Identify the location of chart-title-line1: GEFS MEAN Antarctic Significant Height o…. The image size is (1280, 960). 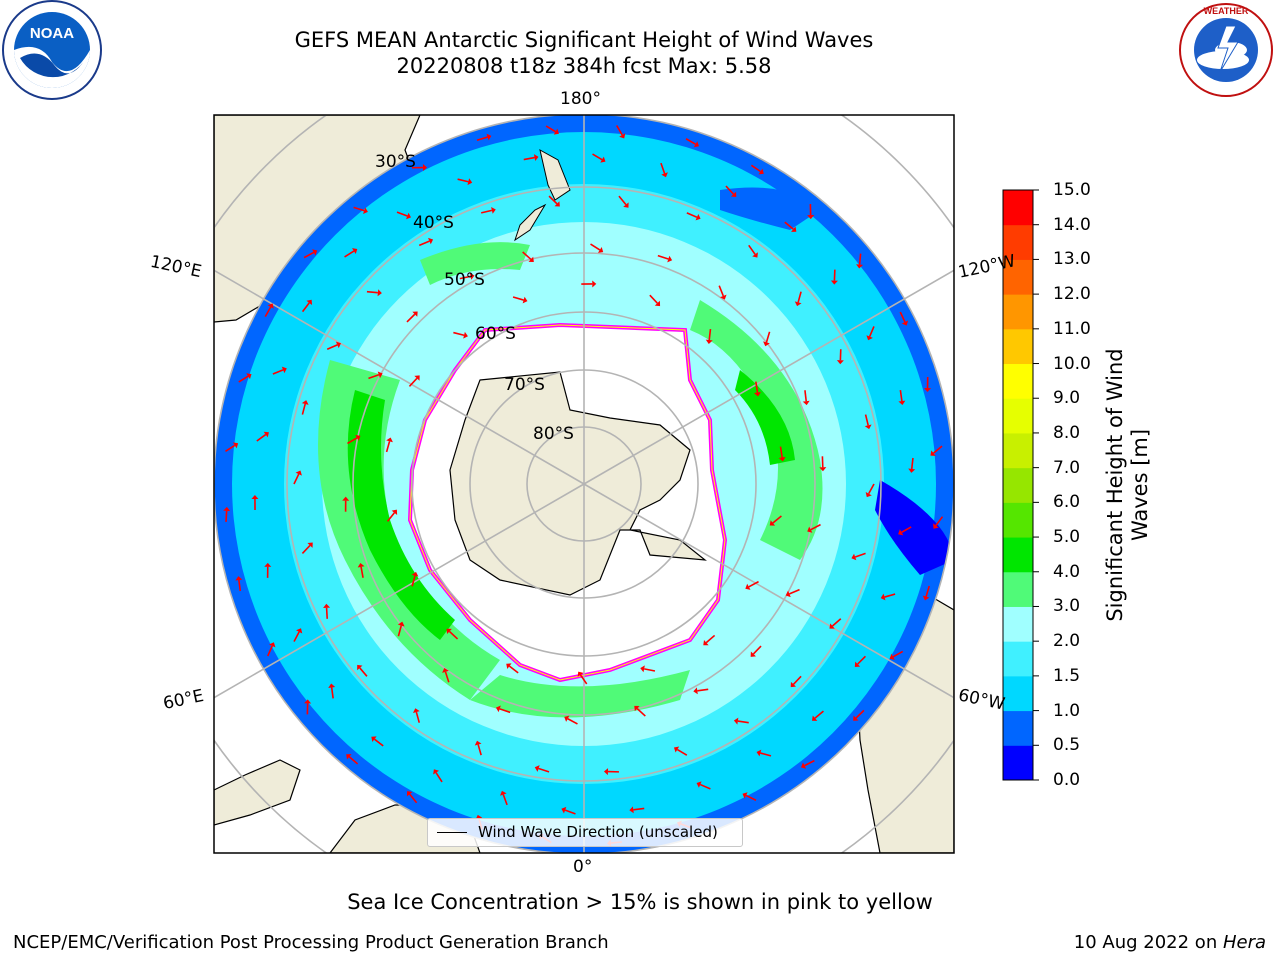
(584, 40).